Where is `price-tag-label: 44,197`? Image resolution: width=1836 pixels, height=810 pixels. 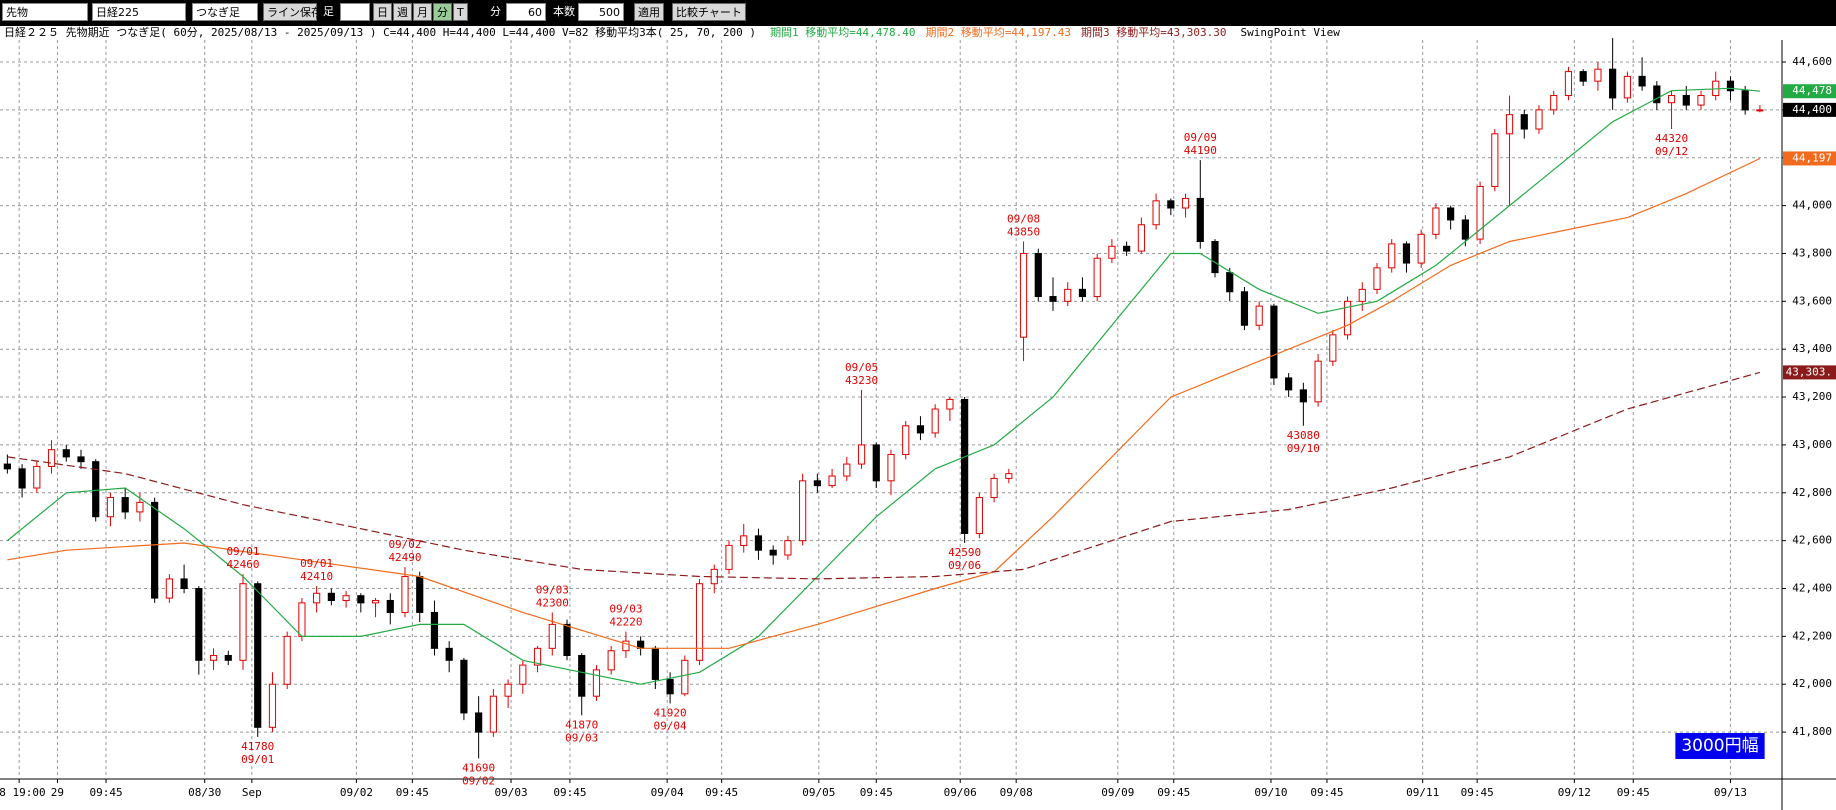 price-tag-label: 44,197 is located at coordinates (1812, 157).